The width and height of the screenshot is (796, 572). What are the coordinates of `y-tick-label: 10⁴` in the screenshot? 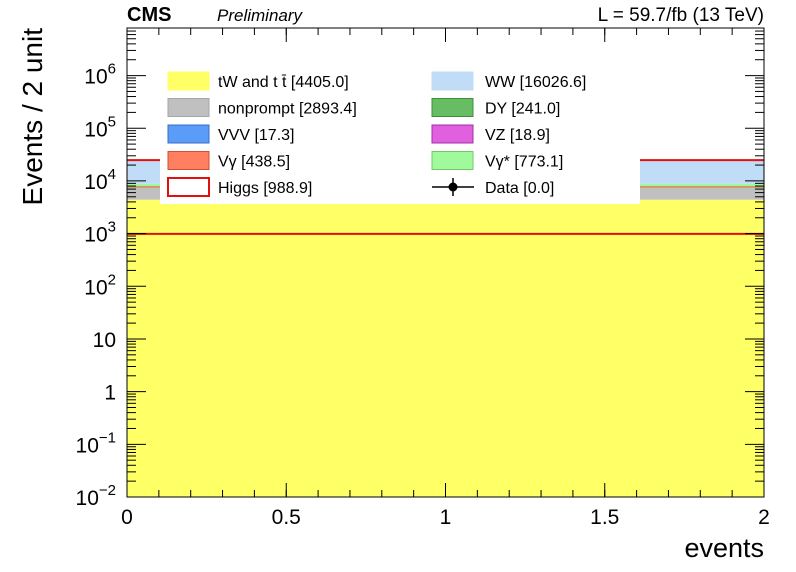 It's located at (100, 180).